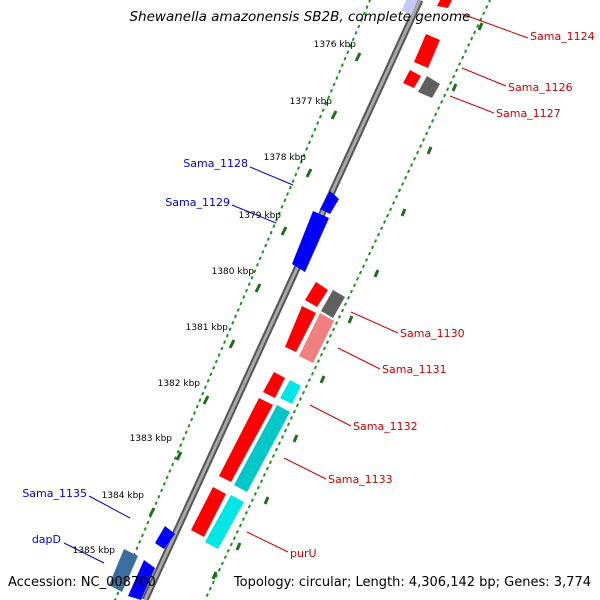  What do you see at coordinates (215, 163) in the screenshot?
I see `gene-label-sama-1128: Sama_1128` at bounding box center [215, 163].